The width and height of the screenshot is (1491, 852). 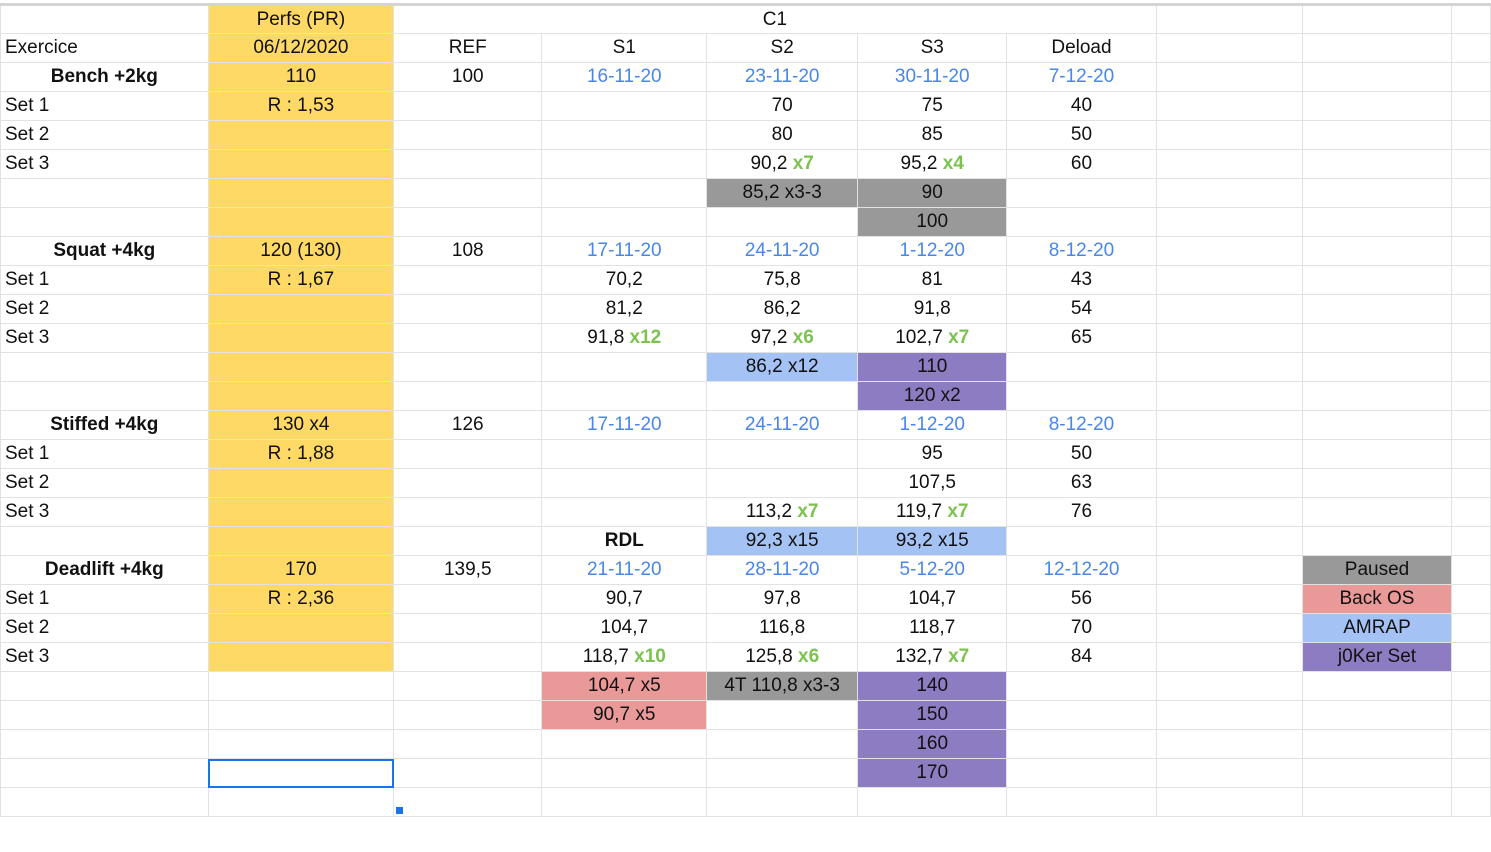 I want to click on cell-G18: 76, so click(x=1081, y=512).